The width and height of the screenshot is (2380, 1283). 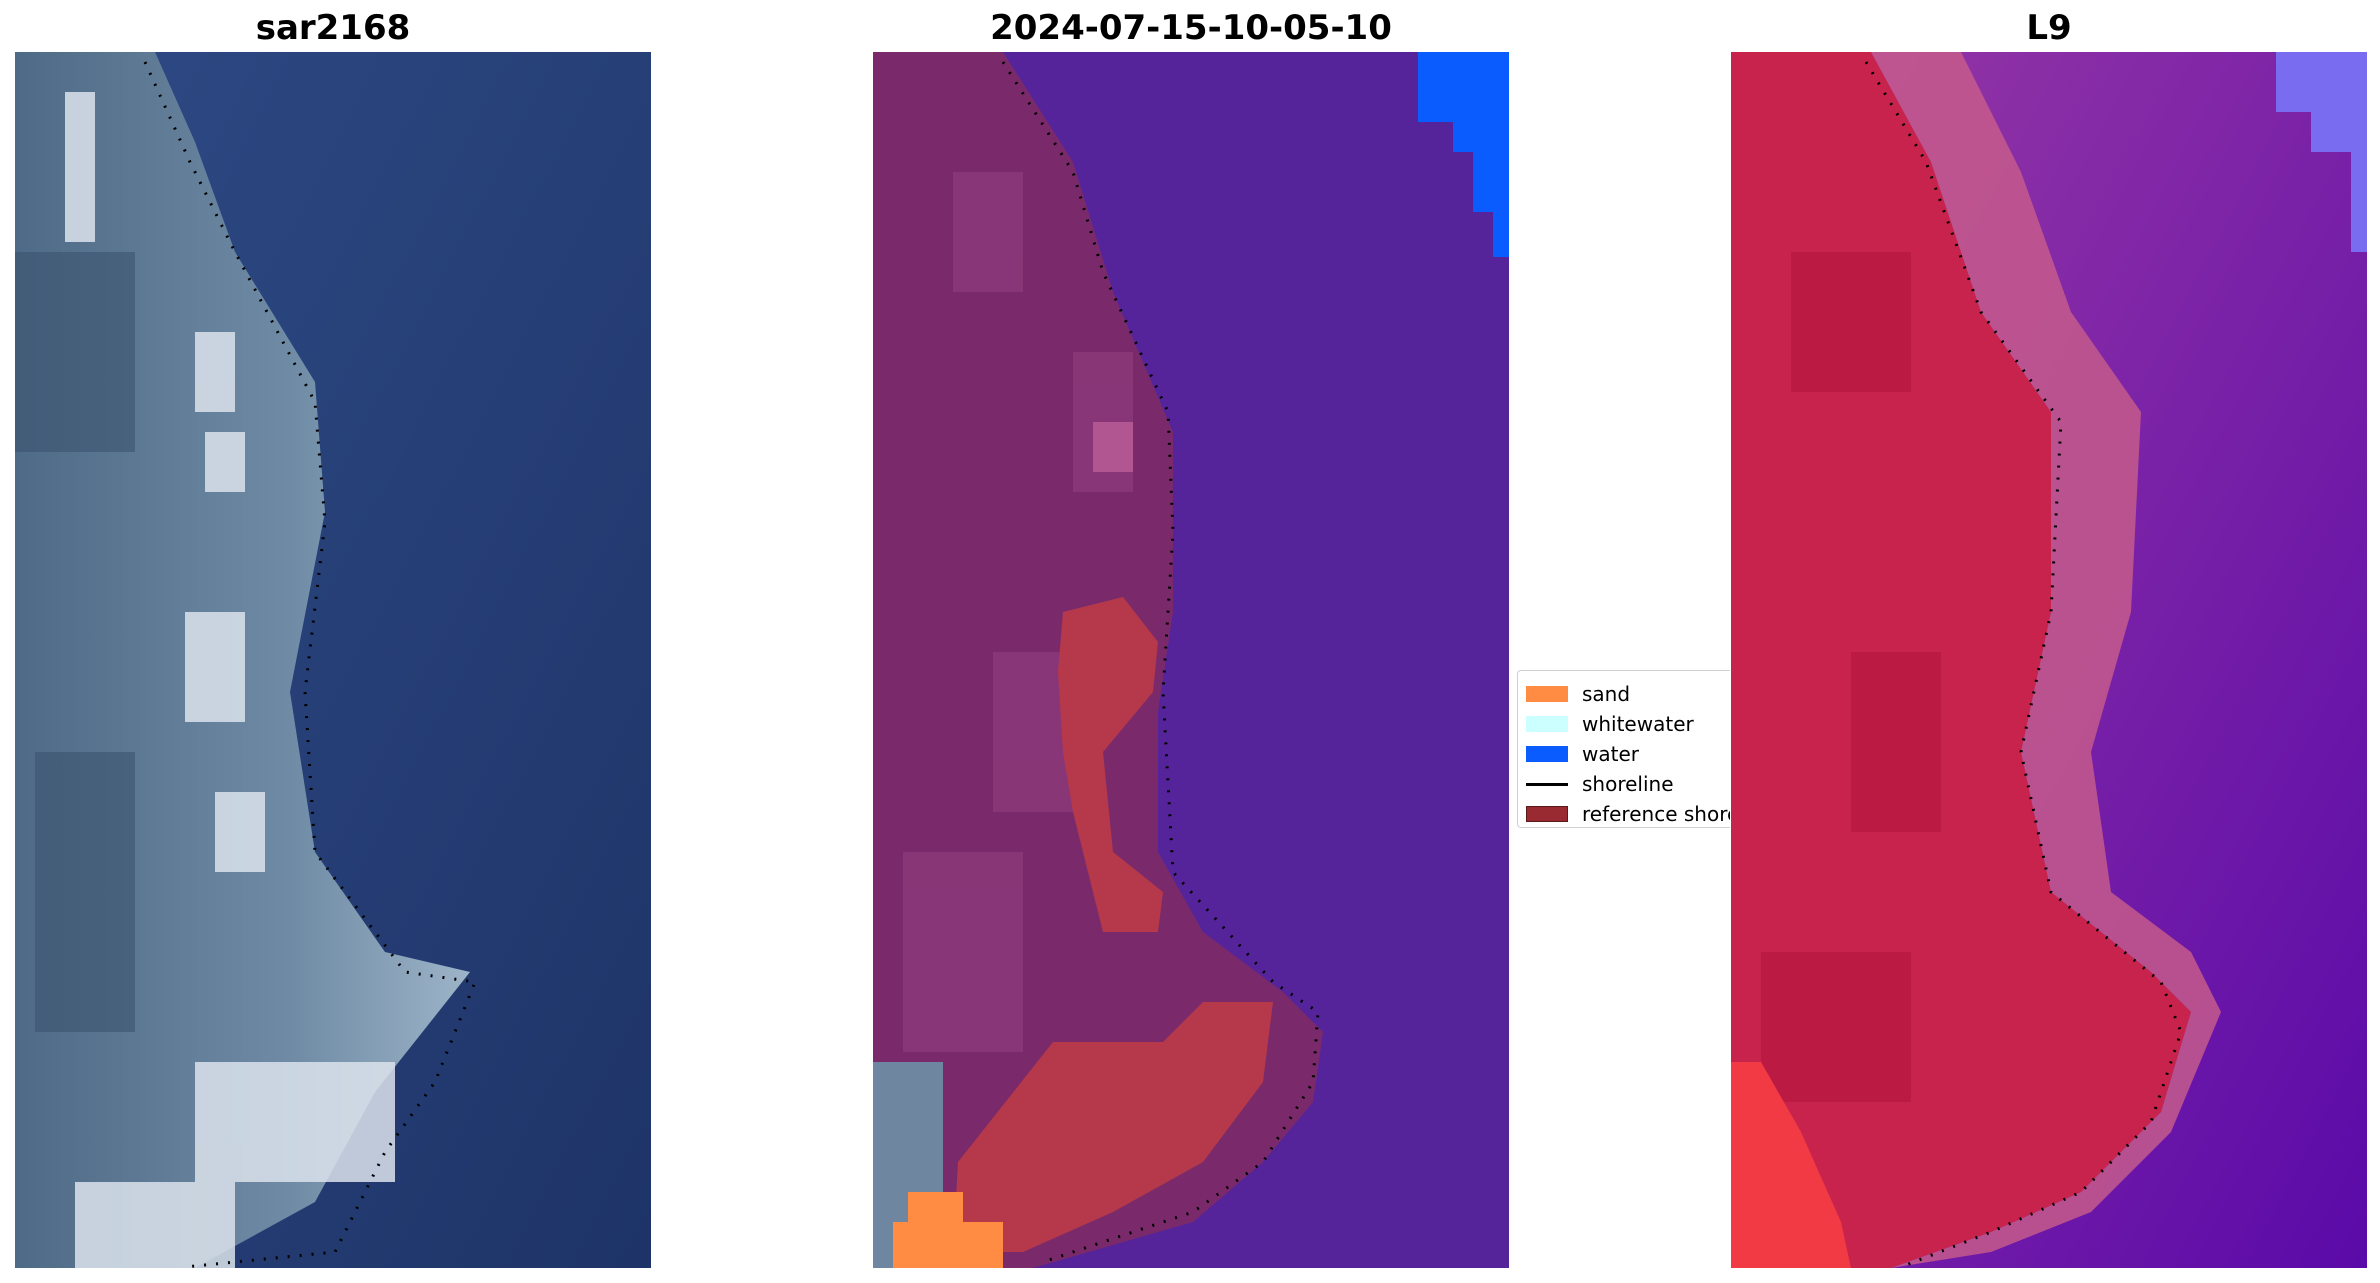 What do you see at coordinates (1656, 814) in the screenshot?
I see `legend-label: reference shoreline` at bounding box center [1656, 814].